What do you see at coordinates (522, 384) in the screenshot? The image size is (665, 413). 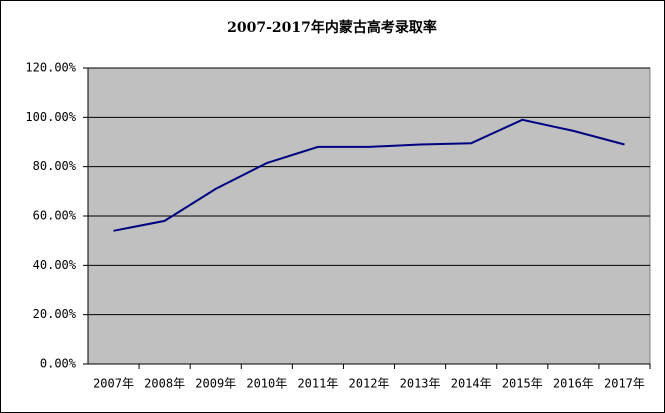 I see `x-tick-label: 2015年` at bounding box center [522, 384].